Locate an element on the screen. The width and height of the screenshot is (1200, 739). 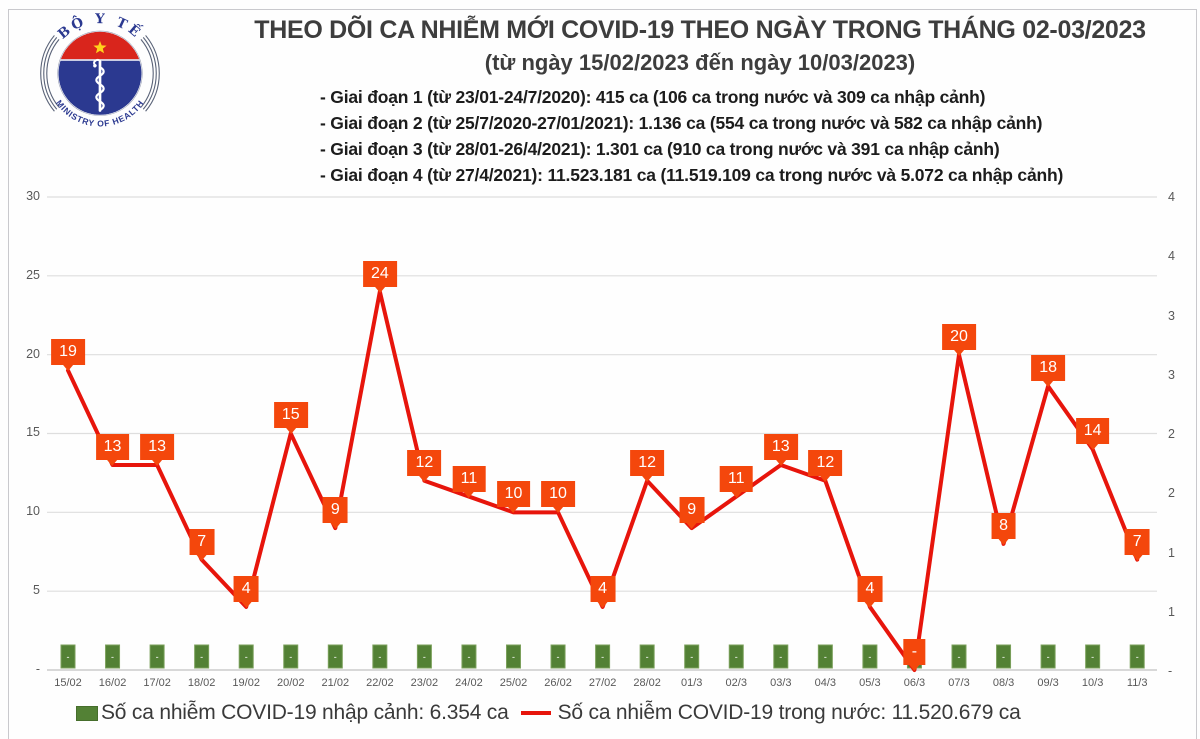
legend-line-swatch-icon is located at coordinates (535, 713).